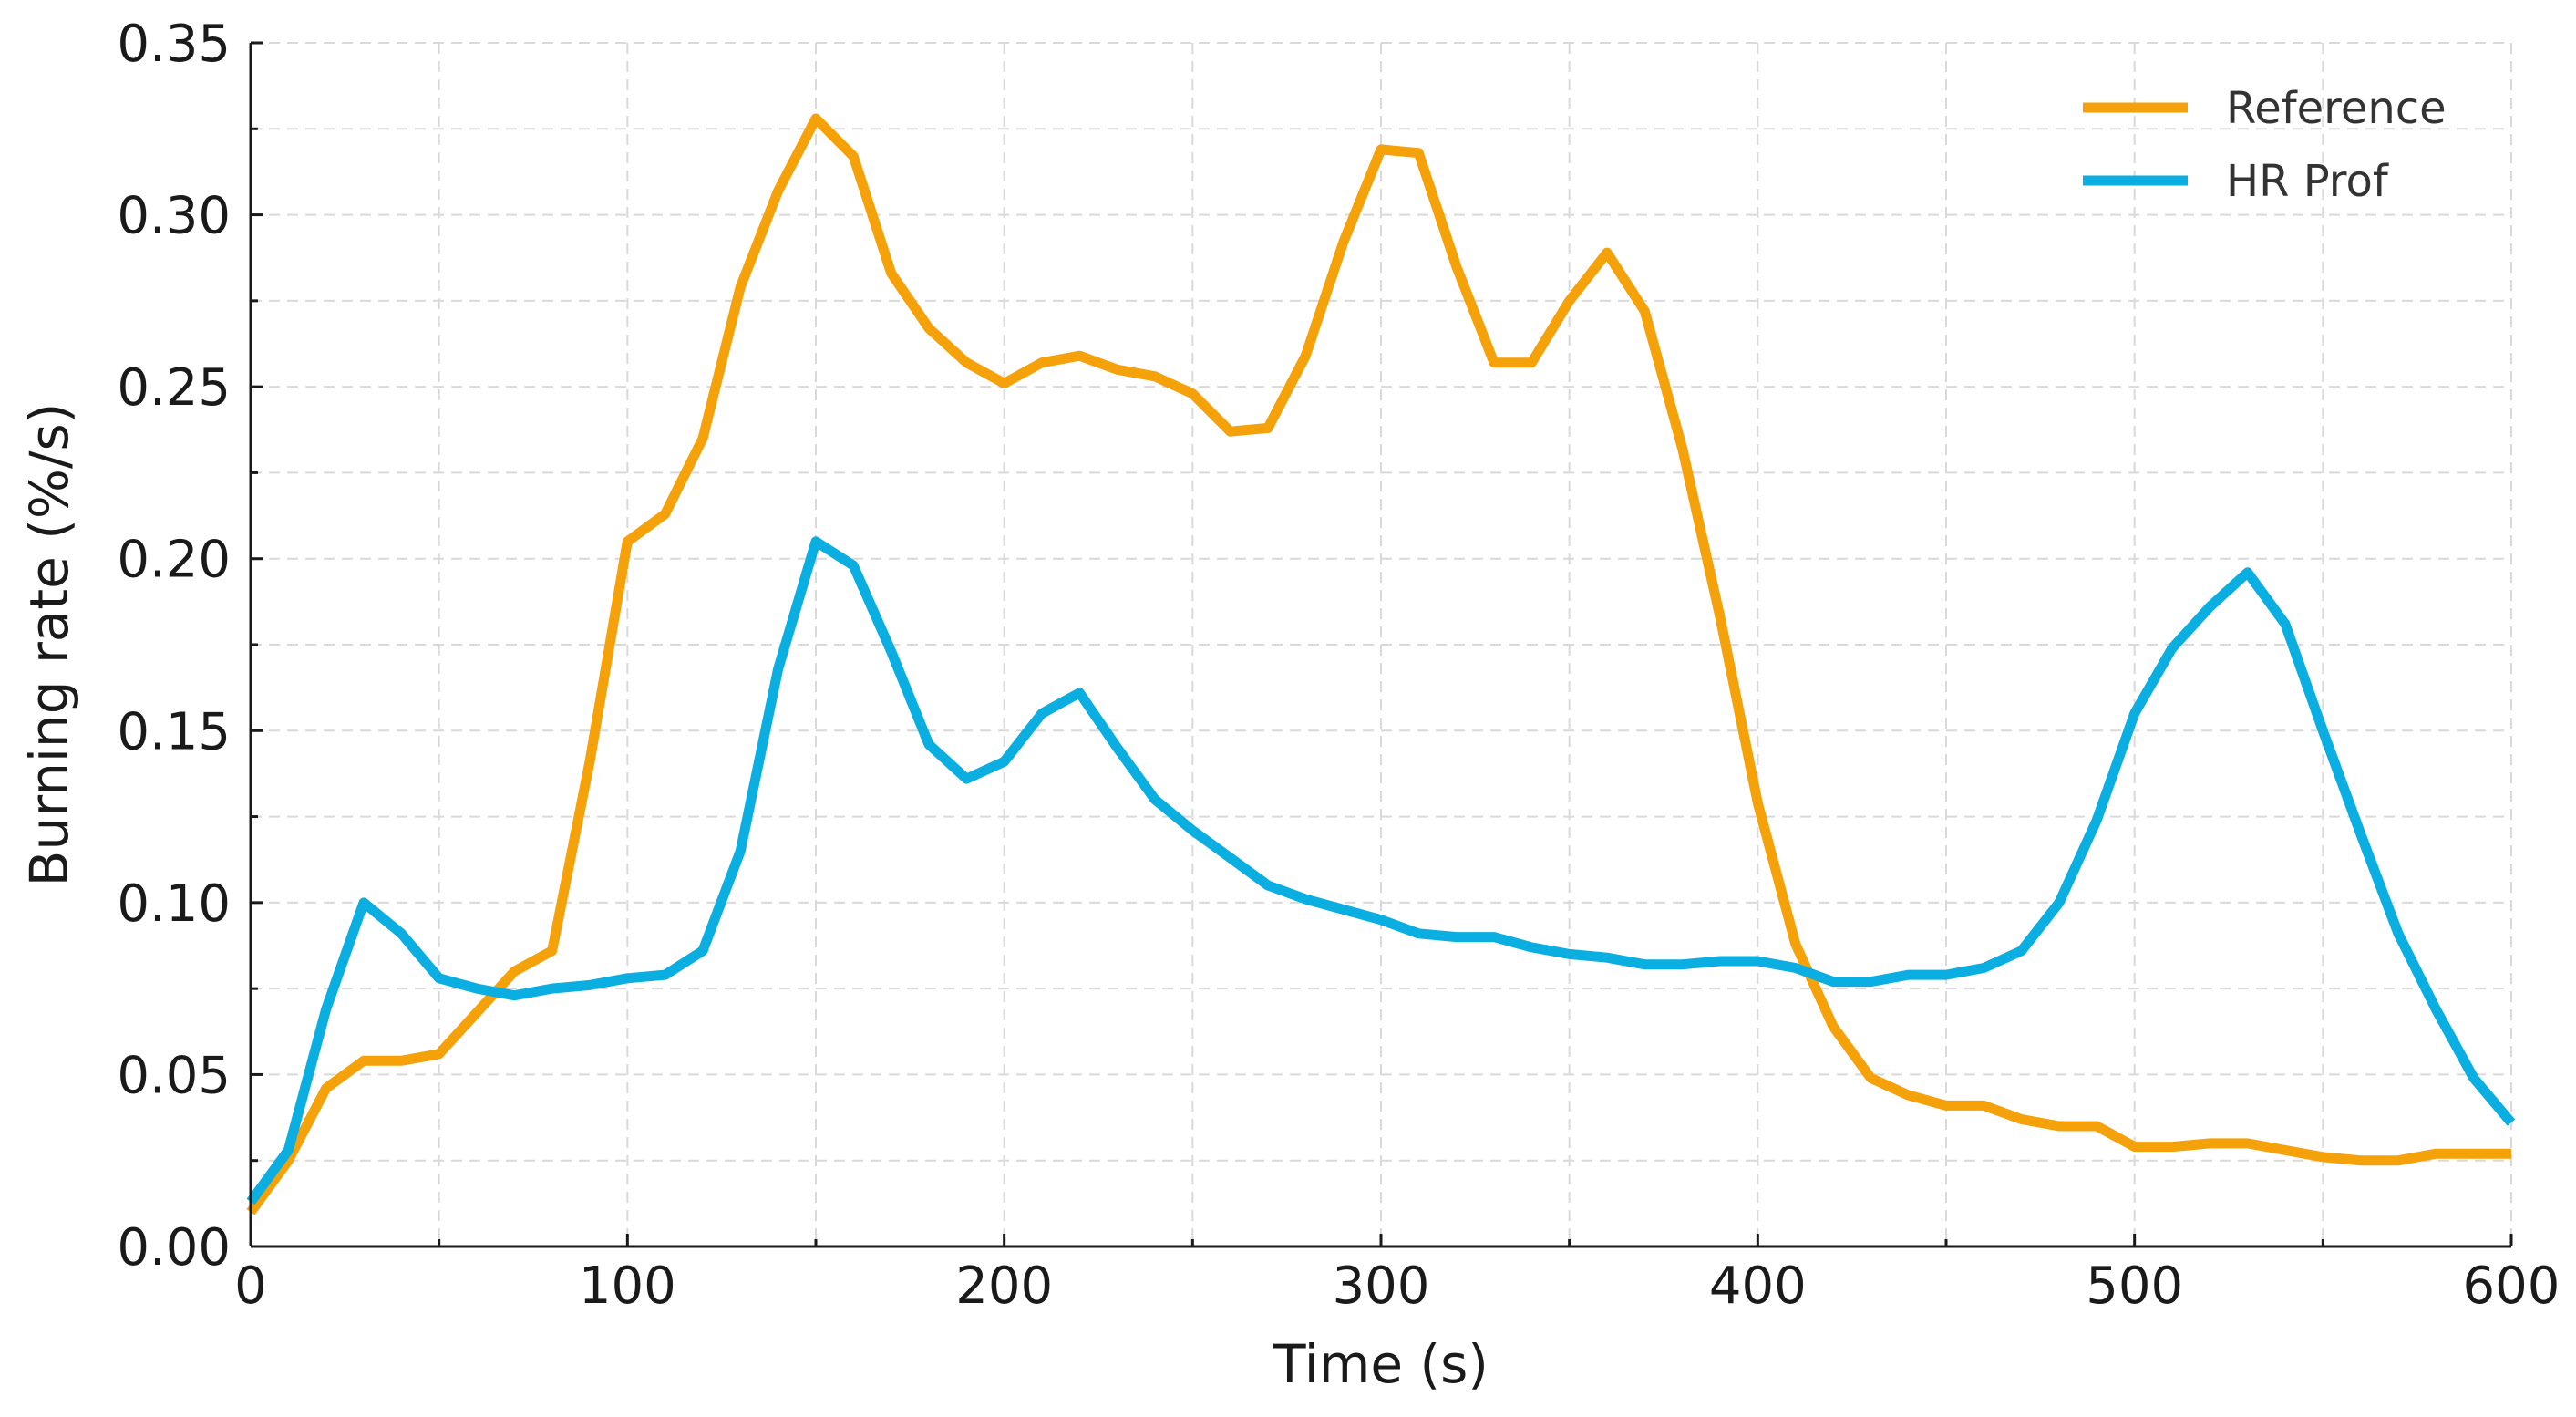 The width and height of the screenshot is (2576, 1417). What do you see at coordinates (190, 646) in the screenshot?
I see `y-ticks: 0.00 0.05 0.10 0.15 0.20 0.25 0.30 0.35` at bounding box center [190, 646].